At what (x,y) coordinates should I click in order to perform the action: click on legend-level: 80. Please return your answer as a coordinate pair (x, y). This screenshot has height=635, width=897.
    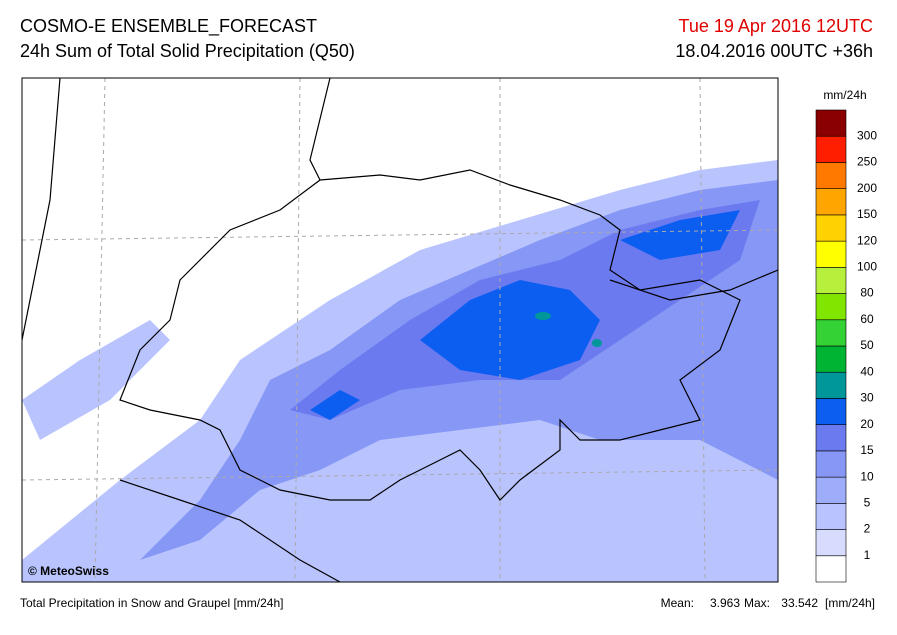
    Looking at the image, I should click on (867, 293).